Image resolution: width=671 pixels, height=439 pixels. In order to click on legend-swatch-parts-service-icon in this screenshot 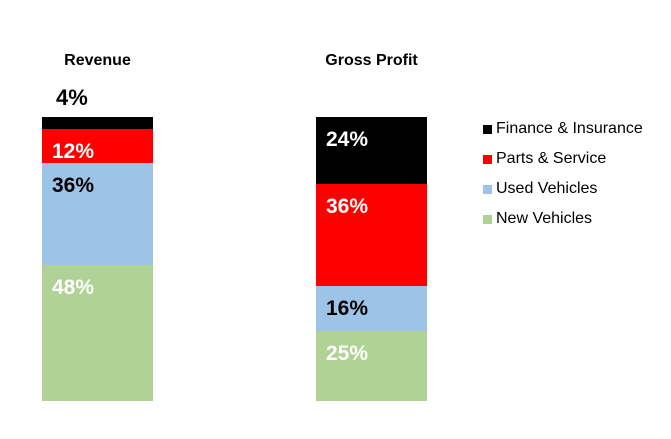, I will do `click(487, 159)`.